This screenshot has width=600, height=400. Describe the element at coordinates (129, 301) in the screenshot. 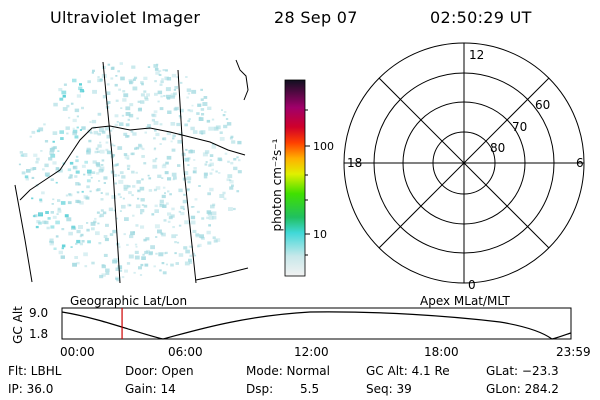

I see `geographic-title: Geographic Lat/Lon` at that location.